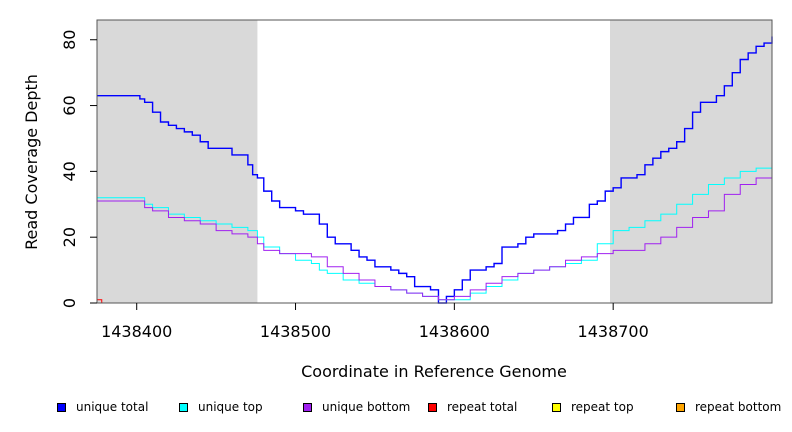 This screenshot has height=432, width=792. Describe the element at coordinates (69, 237) in the screenshot. I see `y-tick-label: 20` at that location.